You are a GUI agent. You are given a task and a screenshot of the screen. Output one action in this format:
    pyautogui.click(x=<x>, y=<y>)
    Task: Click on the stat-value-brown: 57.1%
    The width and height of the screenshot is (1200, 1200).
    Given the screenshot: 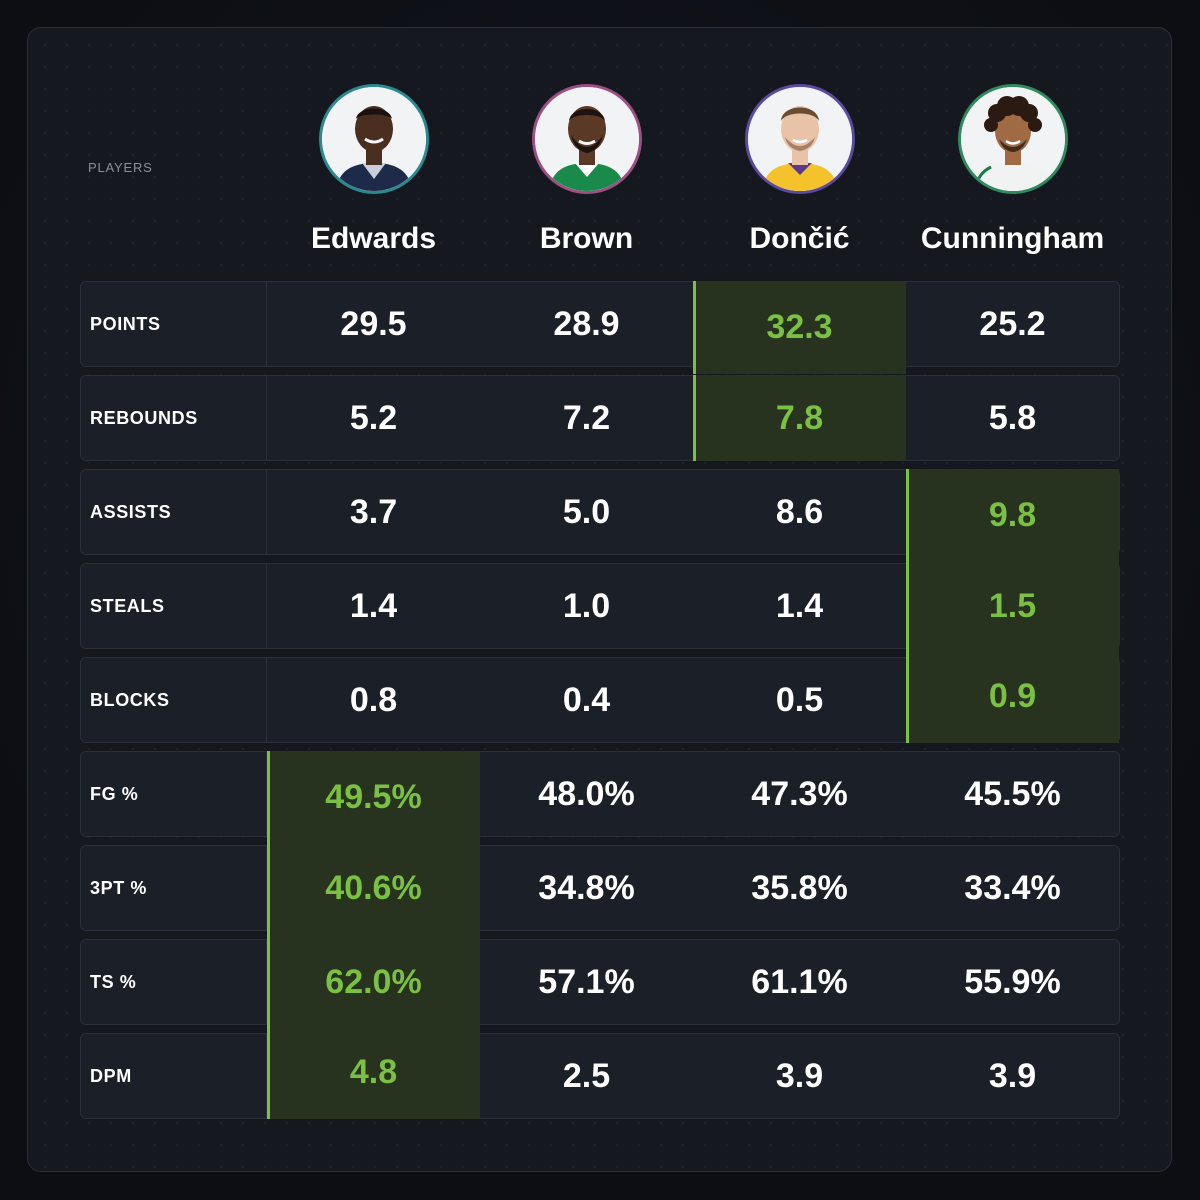 What is the action you would take?
    pyautogui.click(x=586, y=981)
    